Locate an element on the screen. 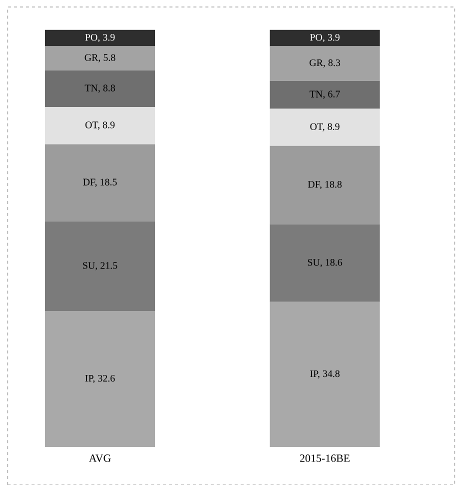 The image size is (464, 485). data-label: DF, 18.8 is located at coordinates (325, 185).